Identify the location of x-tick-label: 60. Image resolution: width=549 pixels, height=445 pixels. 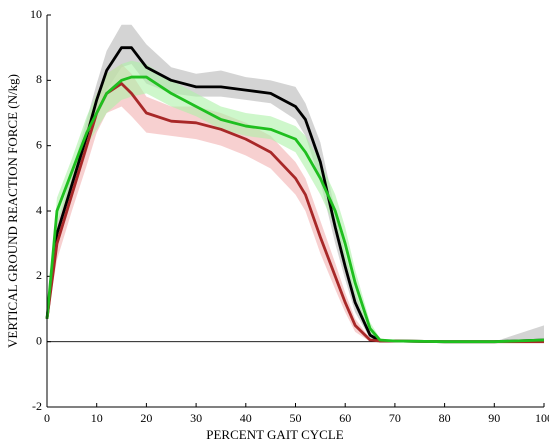
(345, 418).